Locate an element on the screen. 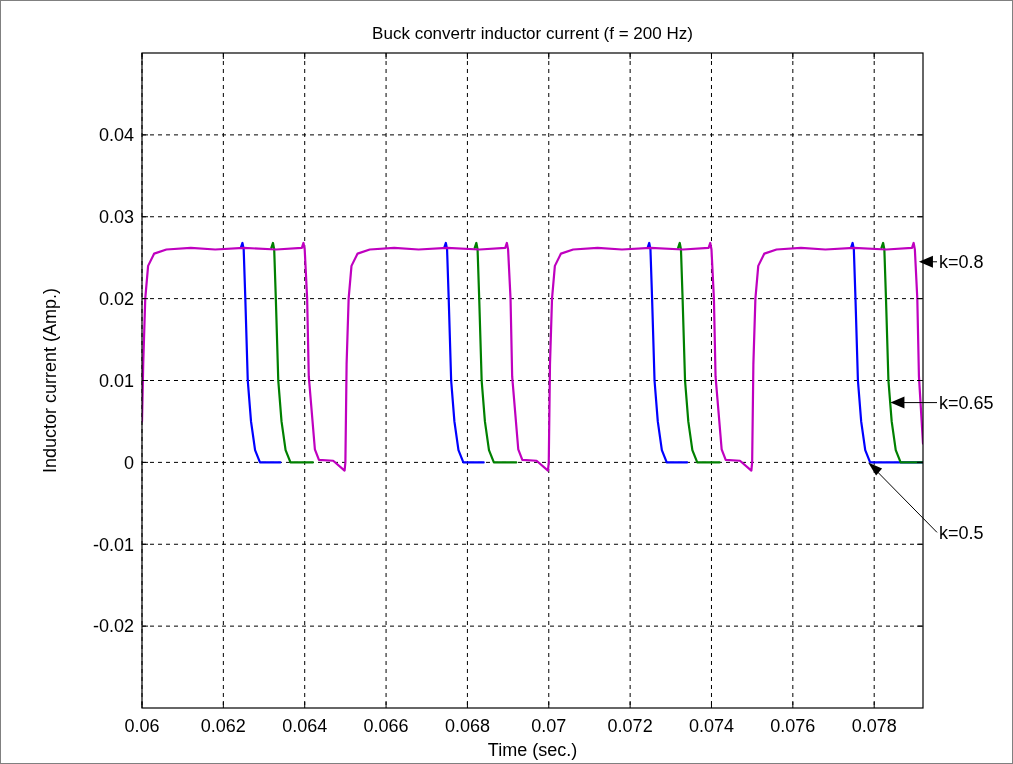  annotation: k=0.65 is located at coordinates (966, 402).